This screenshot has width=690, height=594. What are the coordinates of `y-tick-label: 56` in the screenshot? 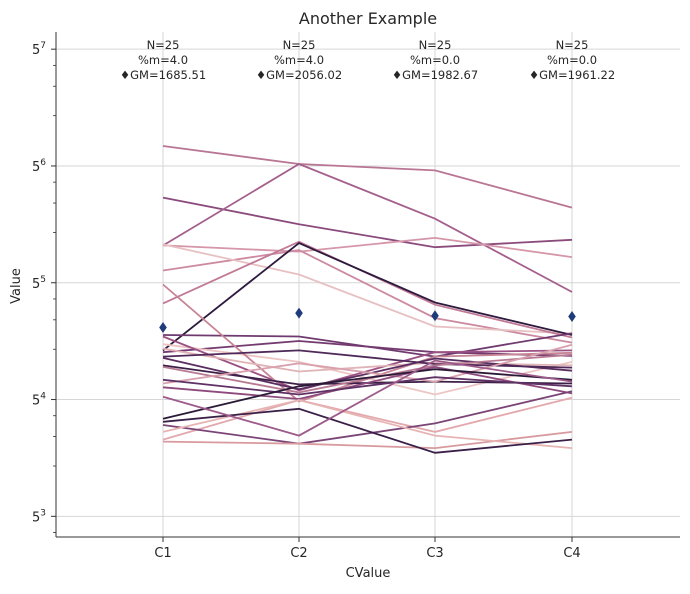 It's located at (39, 166).